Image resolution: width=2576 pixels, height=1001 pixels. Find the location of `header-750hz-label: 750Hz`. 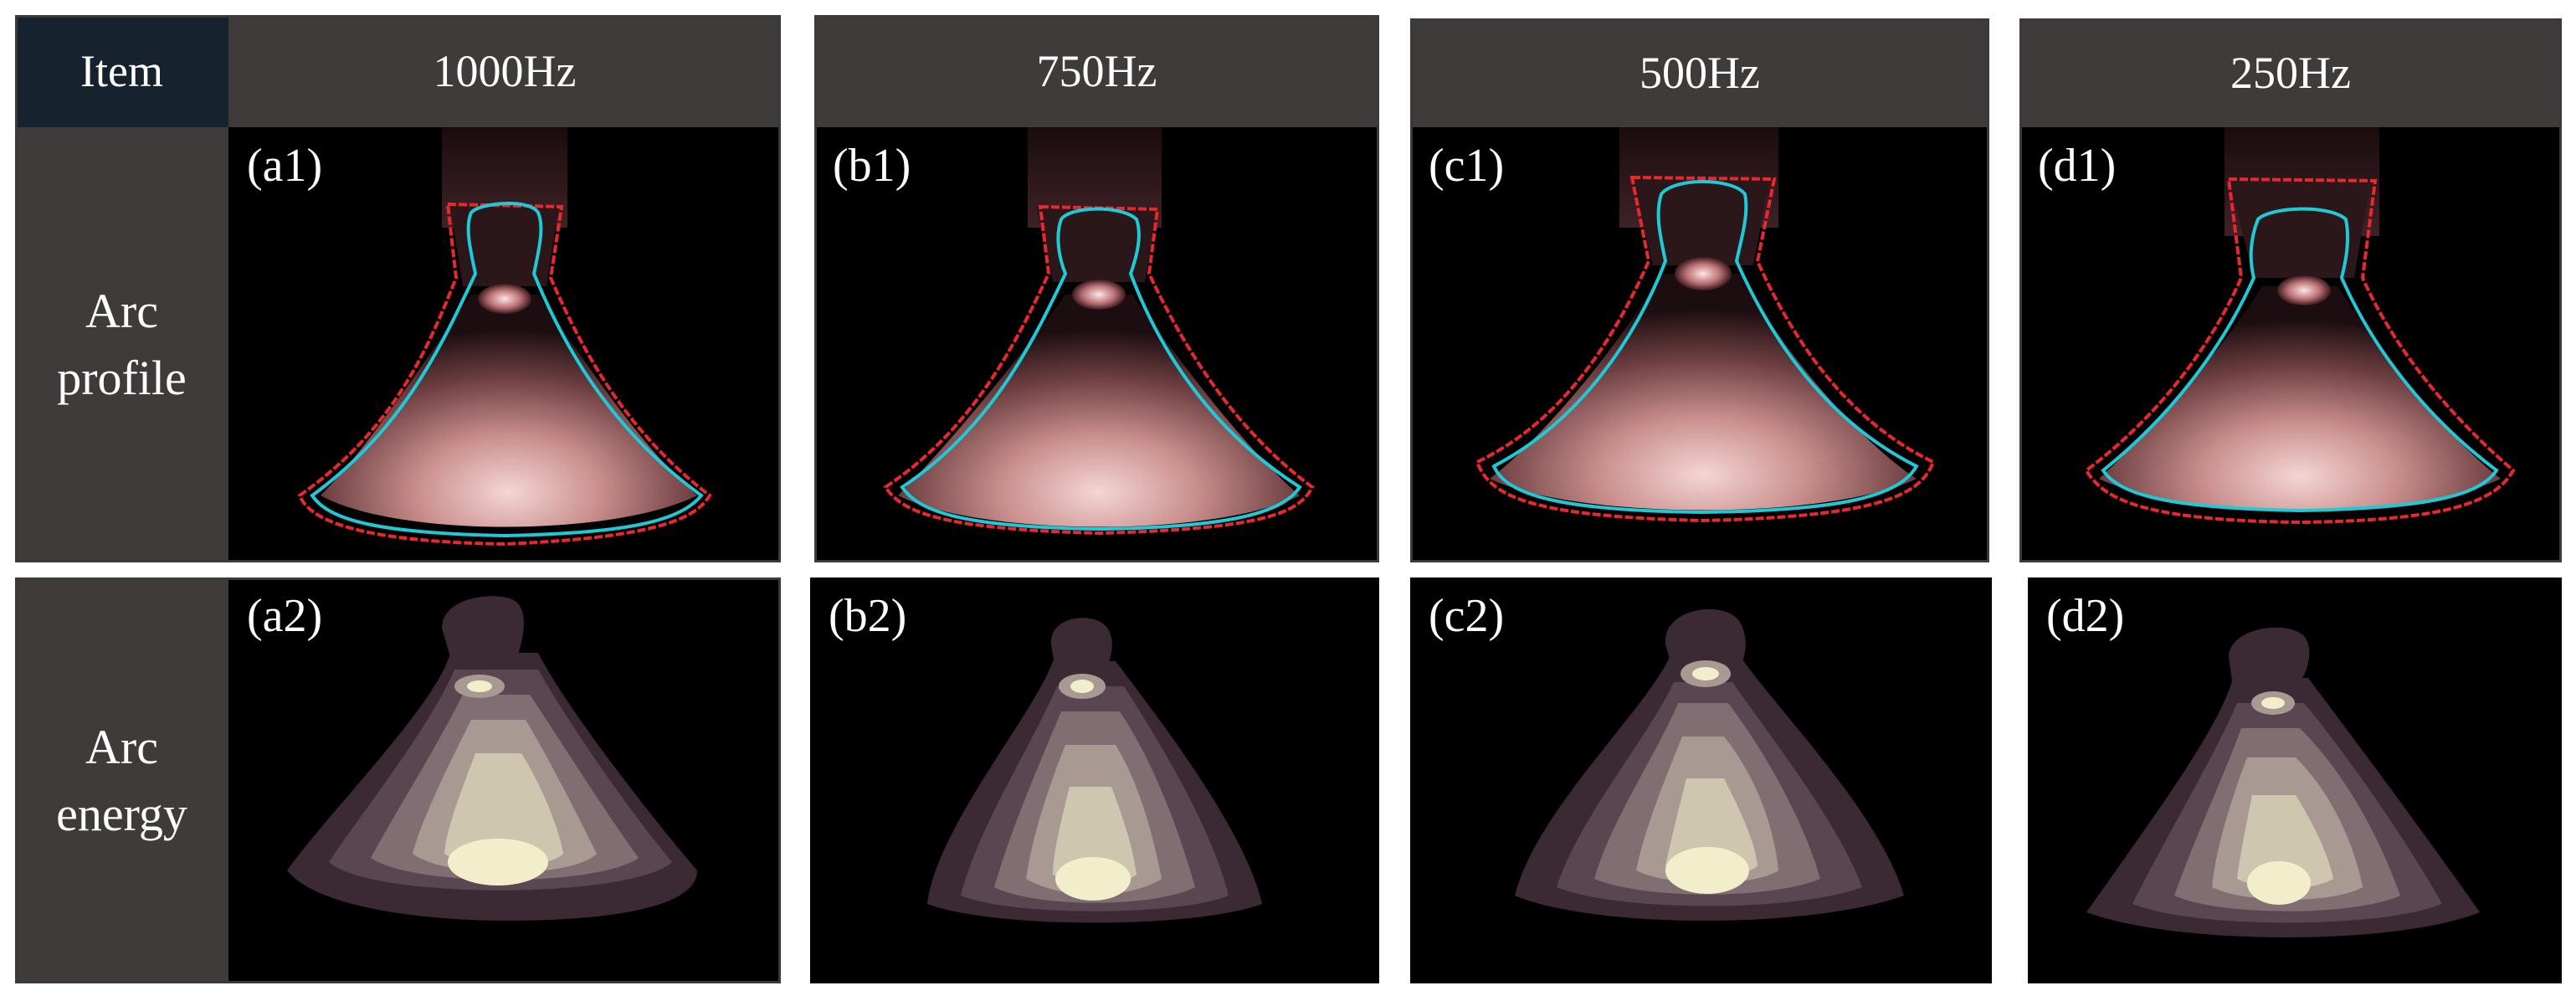

header-750hz-label: 750Hz is located at coordinates (1096, 71).